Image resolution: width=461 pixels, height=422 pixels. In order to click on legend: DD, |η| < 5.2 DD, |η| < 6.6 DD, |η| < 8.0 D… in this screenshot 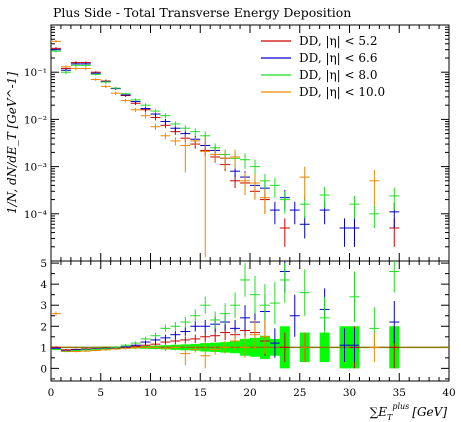, I will do `click(323, 66)`.